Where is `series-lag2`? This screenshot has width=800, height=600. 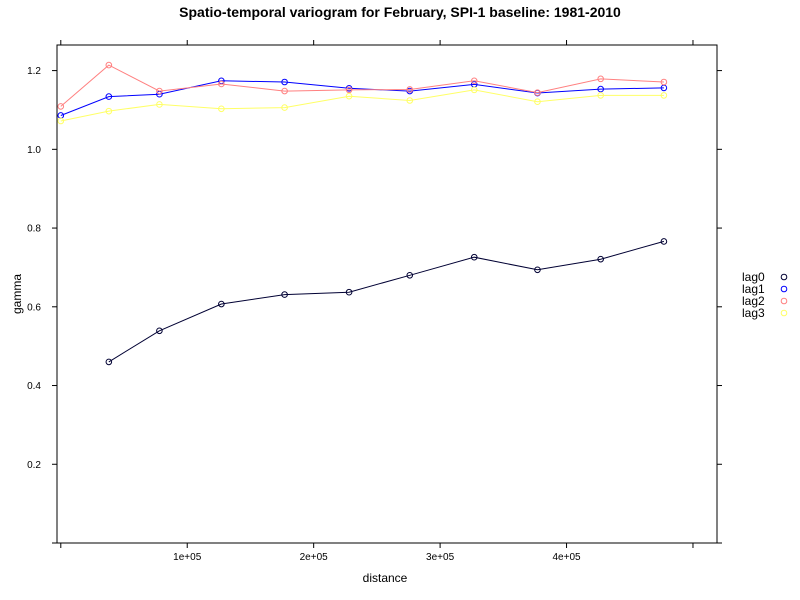 series-lag2 is located at coordinates (362, 85).